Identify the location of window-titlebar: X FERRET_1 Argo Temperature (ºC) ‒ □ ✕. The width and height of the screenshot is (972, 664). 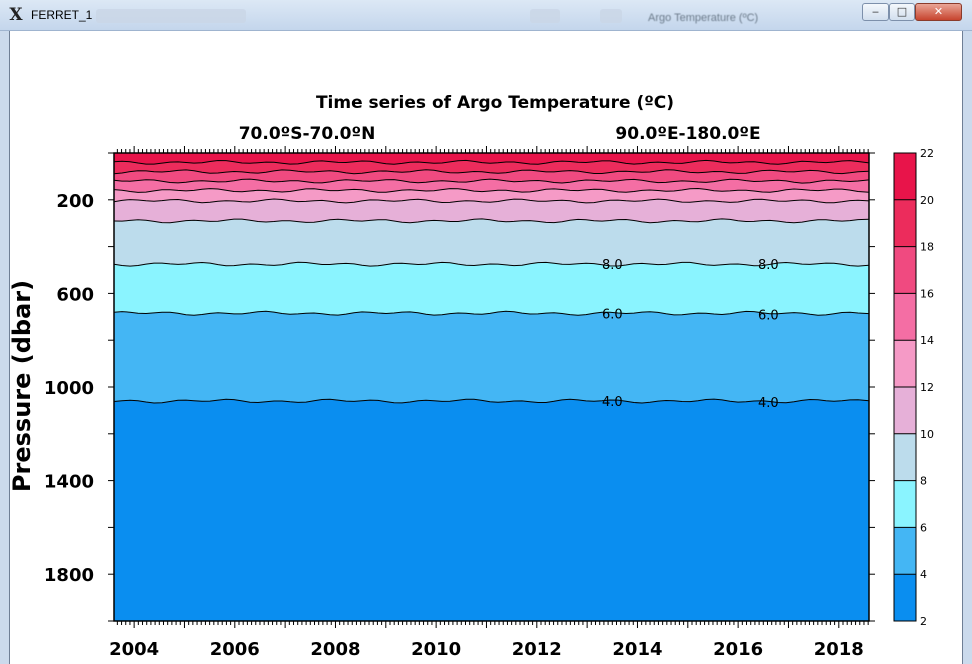
(486, 15).